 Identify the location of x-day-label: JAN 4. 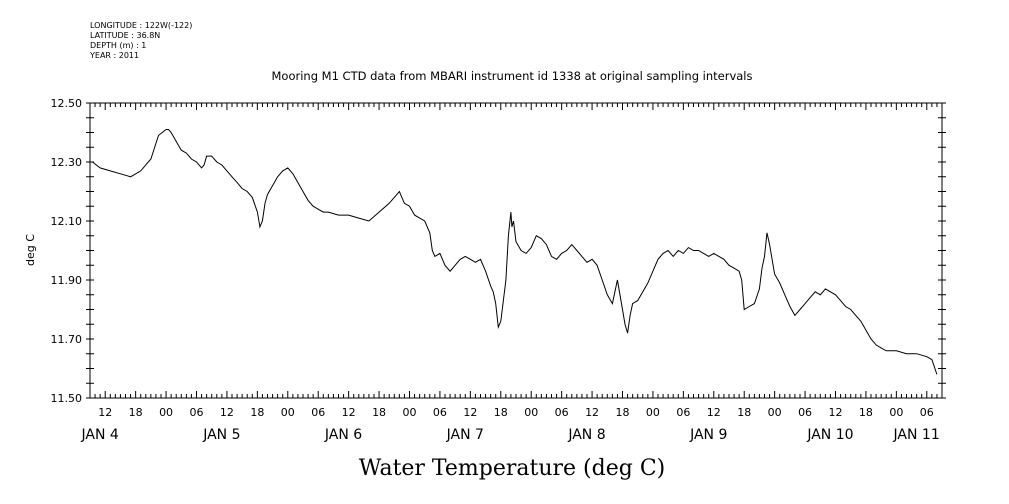
(99, 435).